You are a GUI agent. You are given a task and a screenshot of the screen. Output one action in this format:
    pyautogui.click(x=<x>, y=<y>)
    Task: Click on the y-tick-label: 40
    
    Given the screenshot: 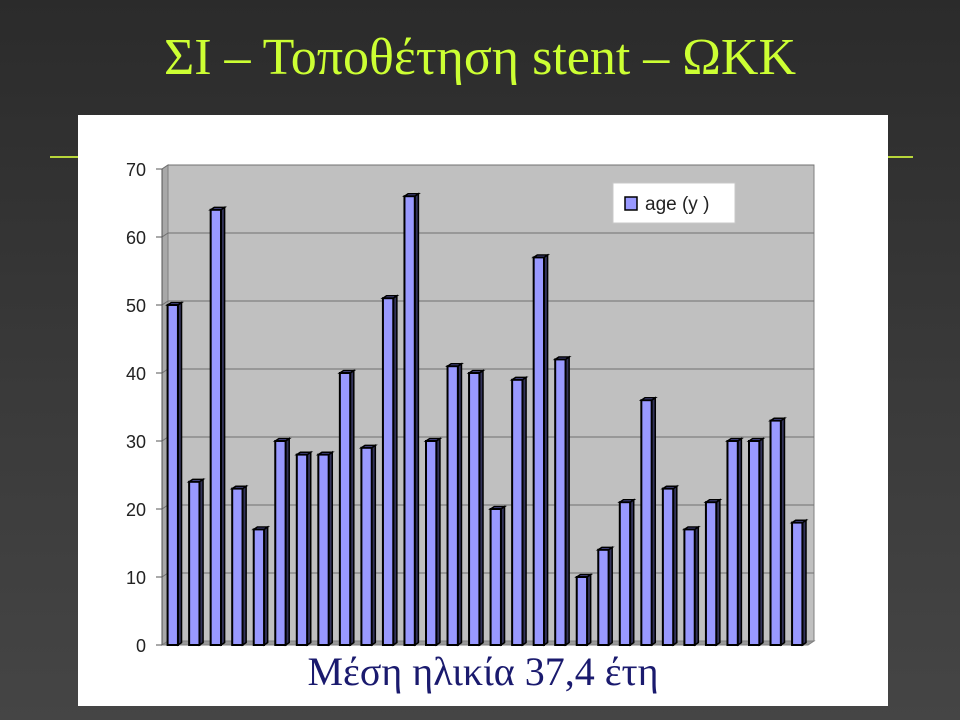 What is the action you would take?
    pyautogui.click(x=136, y=374)
    